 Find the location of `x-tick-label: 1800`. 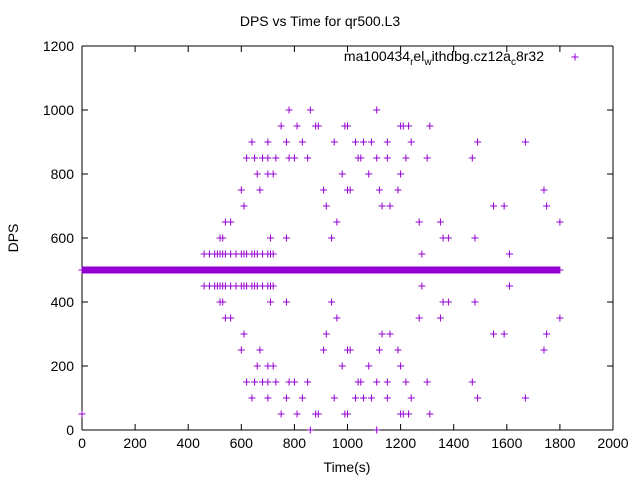

x-tick-label: 1800 is located at coordinates (559, 443).